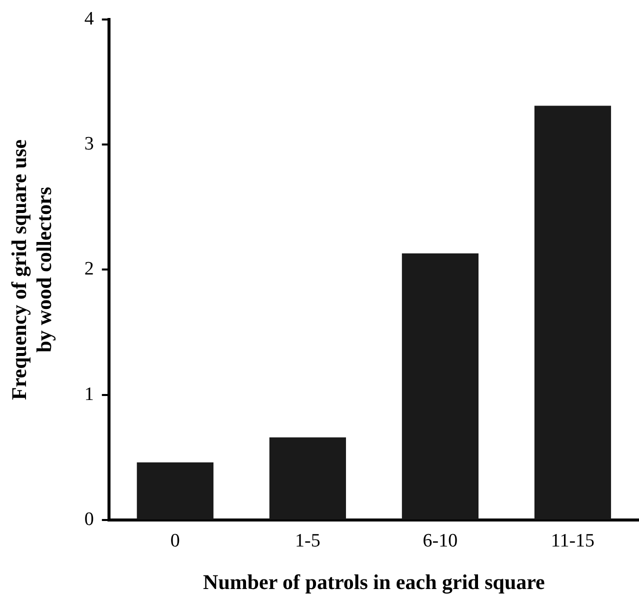 The width and height of the screenshot is (639, 604). Describe the element at coordinates (89, 269) in the screenshot. I see `y-tick-label: 2` at that location.